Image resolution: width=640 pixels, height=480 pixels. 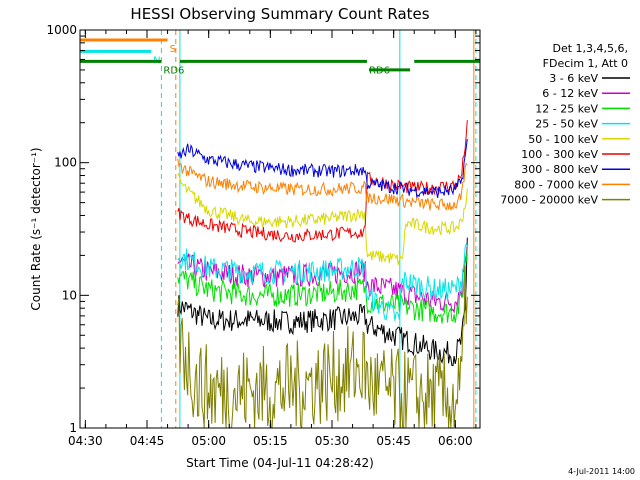 I want to click on legend-entry-3: 12 - 25 keV, so click(x=566, y=108).